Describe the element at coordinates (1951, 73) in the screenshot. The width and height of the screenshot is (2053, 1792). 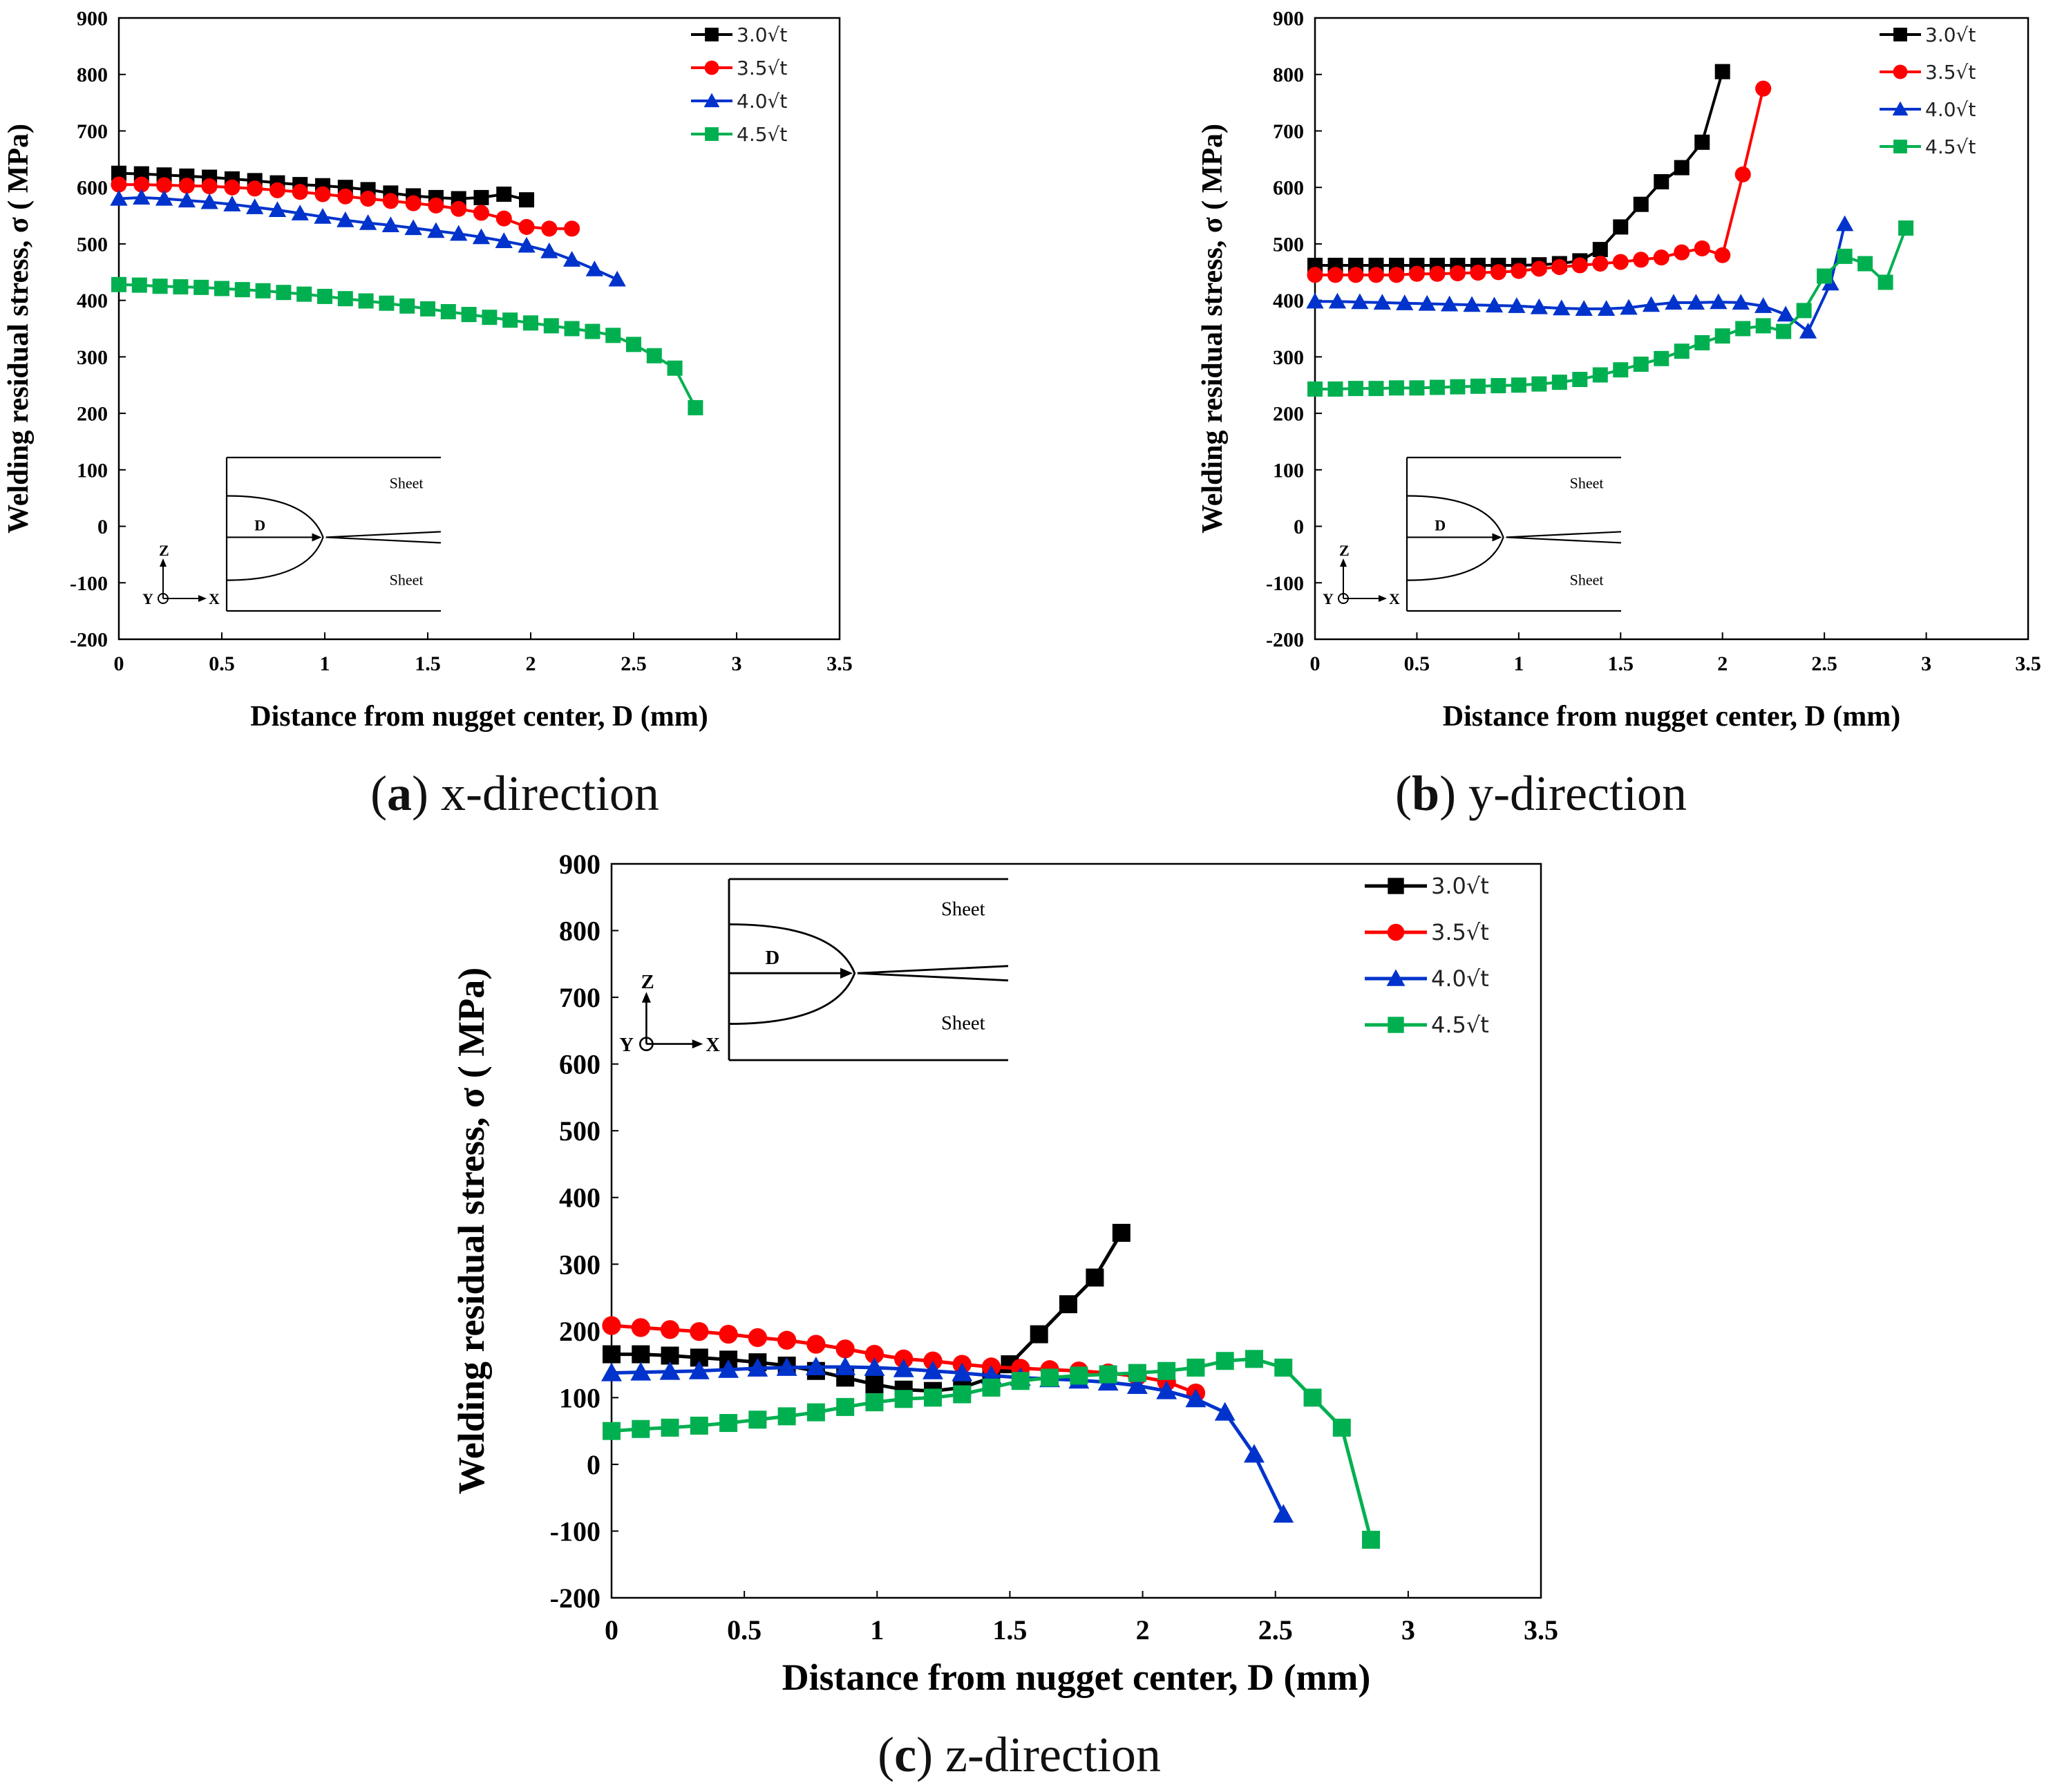
I see `legend-label: 3.5√t` at that location.